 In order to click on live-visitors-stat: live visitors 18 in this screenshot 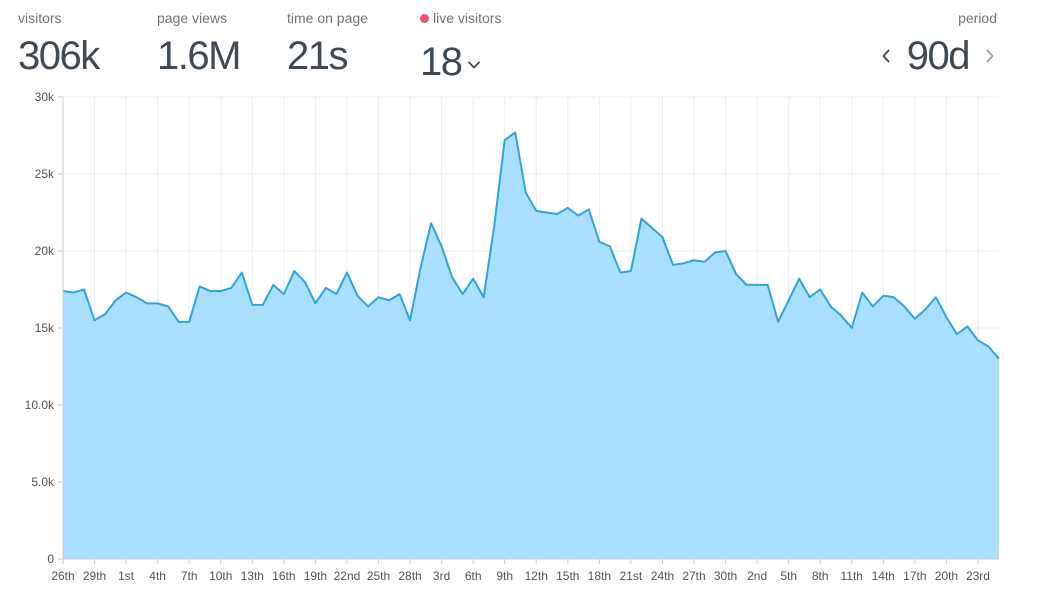, I will do `click(460, 48)`.